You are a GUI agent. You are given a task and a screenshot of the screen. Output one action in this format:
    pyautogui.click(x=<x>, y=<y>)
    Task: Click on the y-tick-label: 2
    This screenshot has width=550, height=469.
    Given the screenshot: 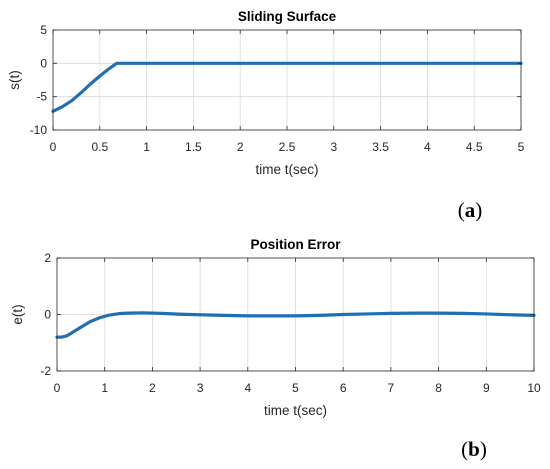 What is the action you would take?
    pyautogui.click(x=47, y=258)
    